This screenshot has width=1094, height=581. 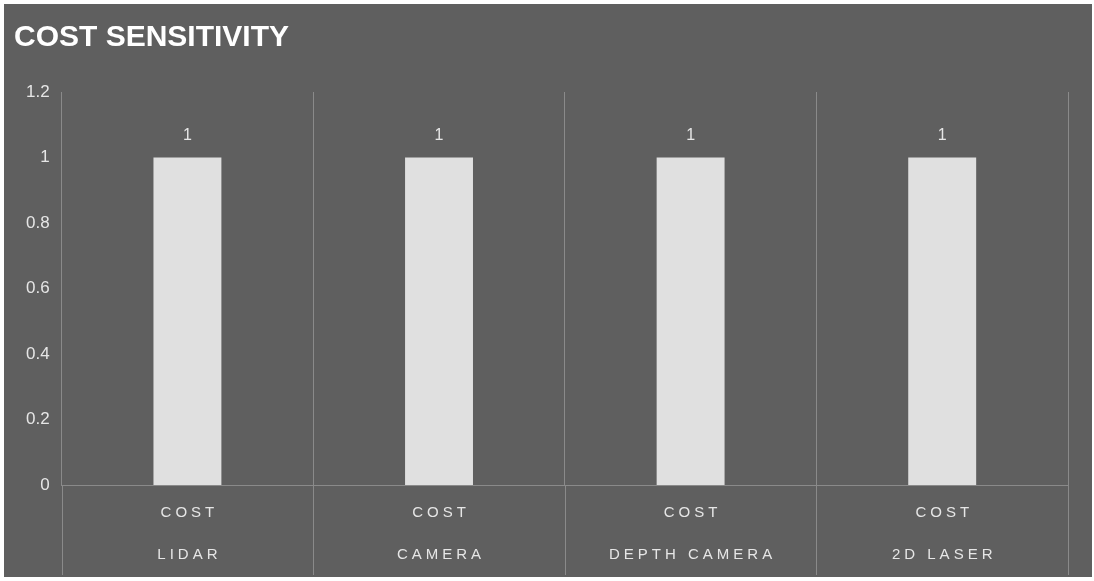 What do you see at coordinates (37, 288) in the screenshot?
I see `y-tick-label: 0.6` at bounding box center [37, 288].